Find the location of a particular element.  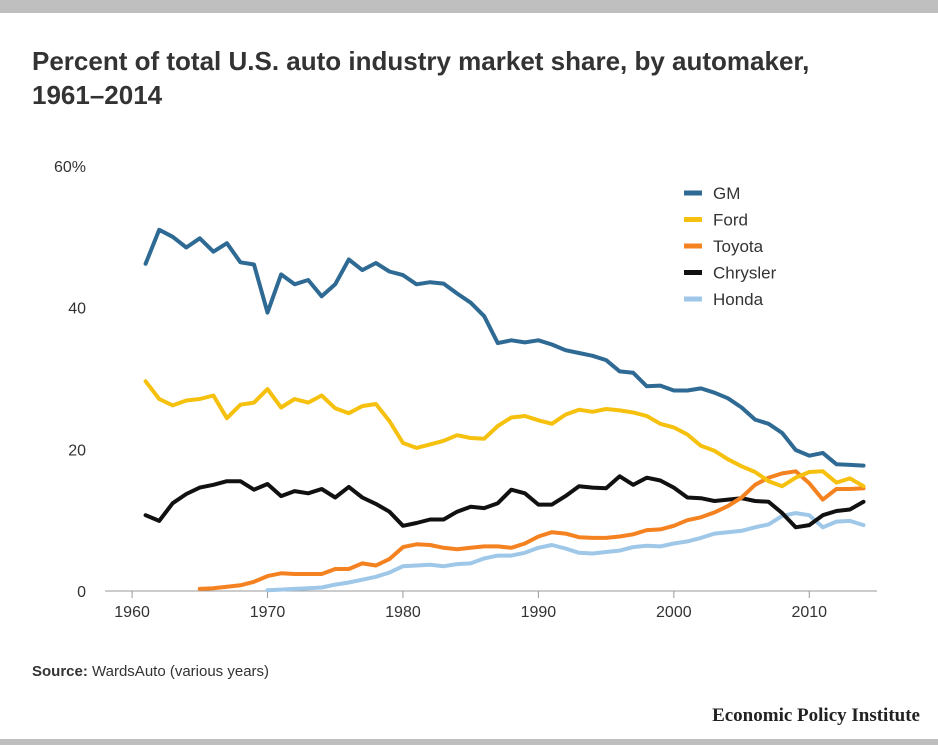

series-line-honda is located at coordinates (565, 552).